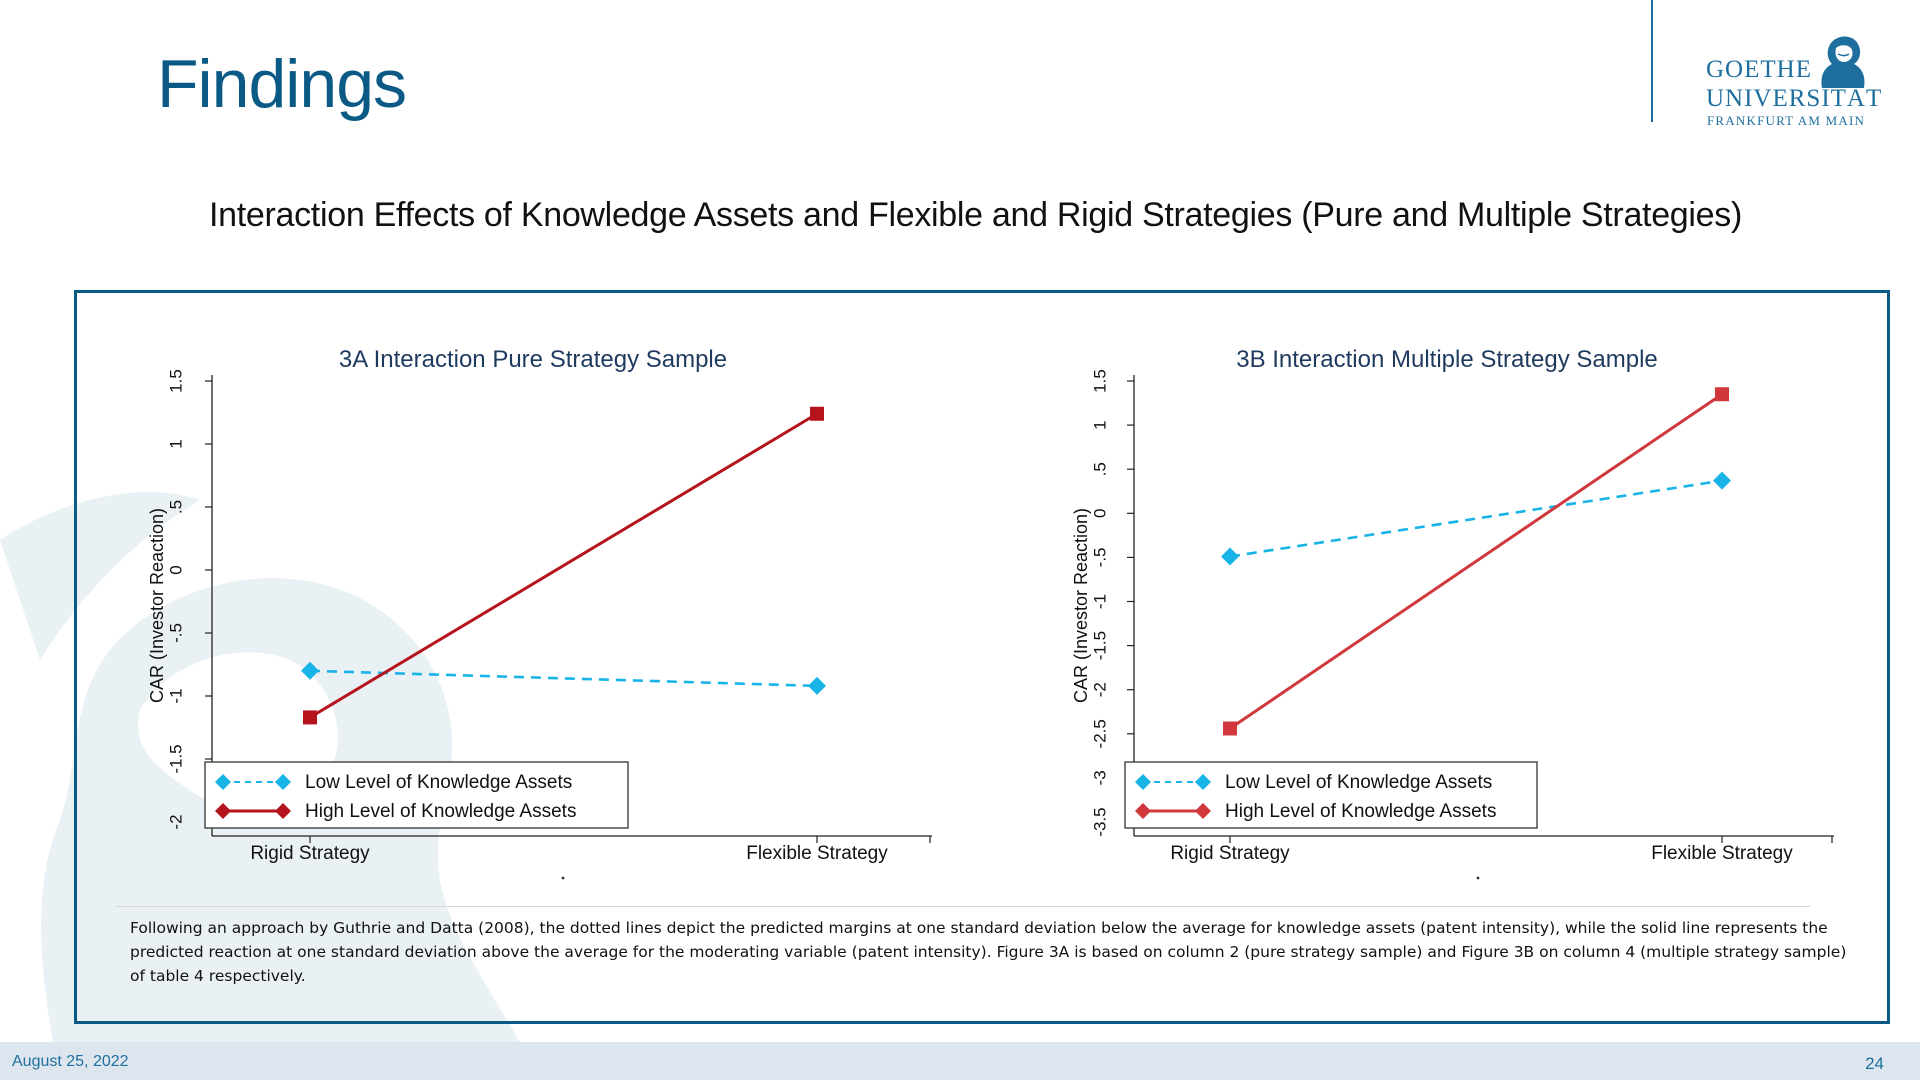 The image size is (1920, 1080). What do you see at coordinates (1794, 98) in the screenshot?
I see `logo-line-2: UNIVERSITÄT` at bounding box center [1794, 98].